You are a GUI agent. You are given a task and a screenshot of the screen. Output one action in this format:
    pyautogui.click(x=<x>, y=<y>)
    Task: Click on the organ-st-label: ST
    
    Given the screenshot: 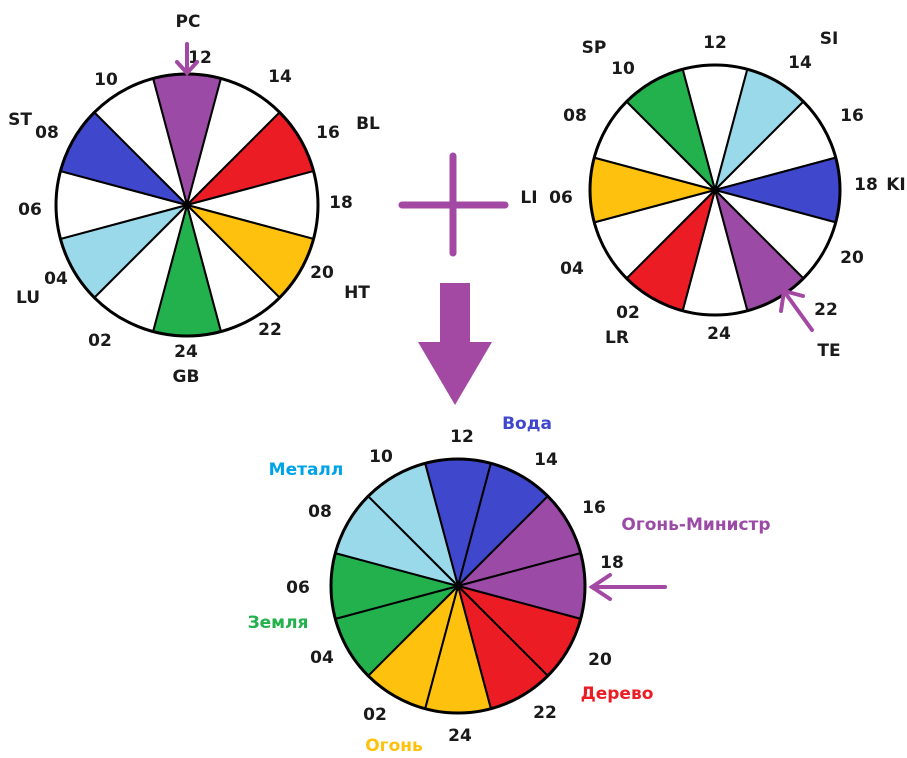 What is the action you would take?
    pyautogui.click(x=20, y=120)
    